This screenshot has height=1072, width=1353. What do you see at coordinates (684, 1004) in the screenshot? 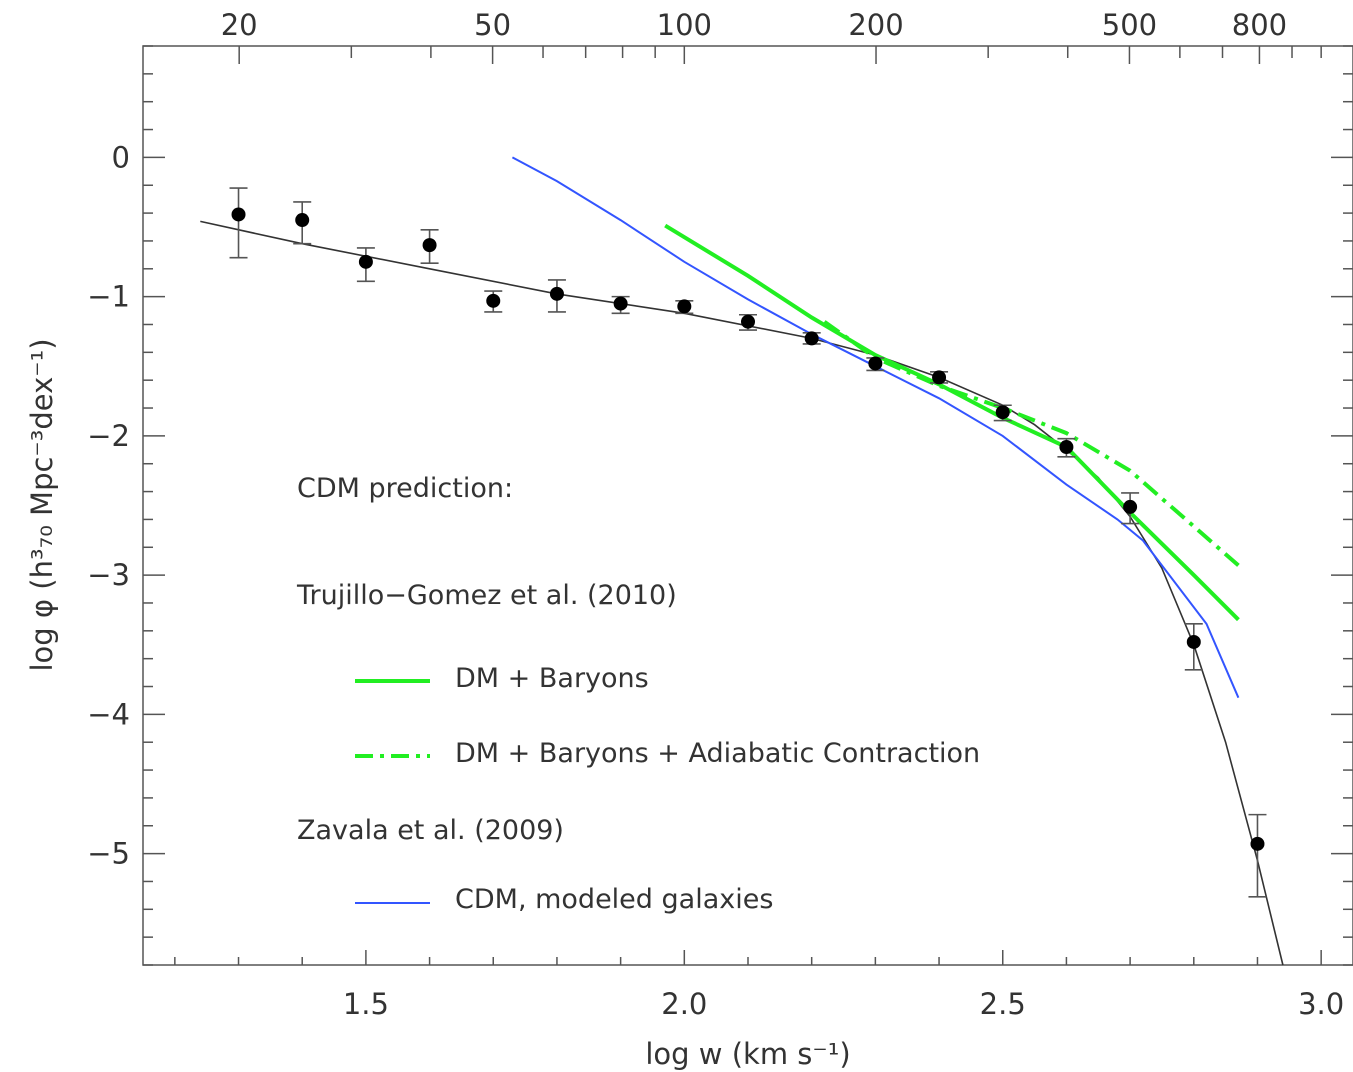
I see `x-tick-label: 2.0` at bounding box center [684, 1004].